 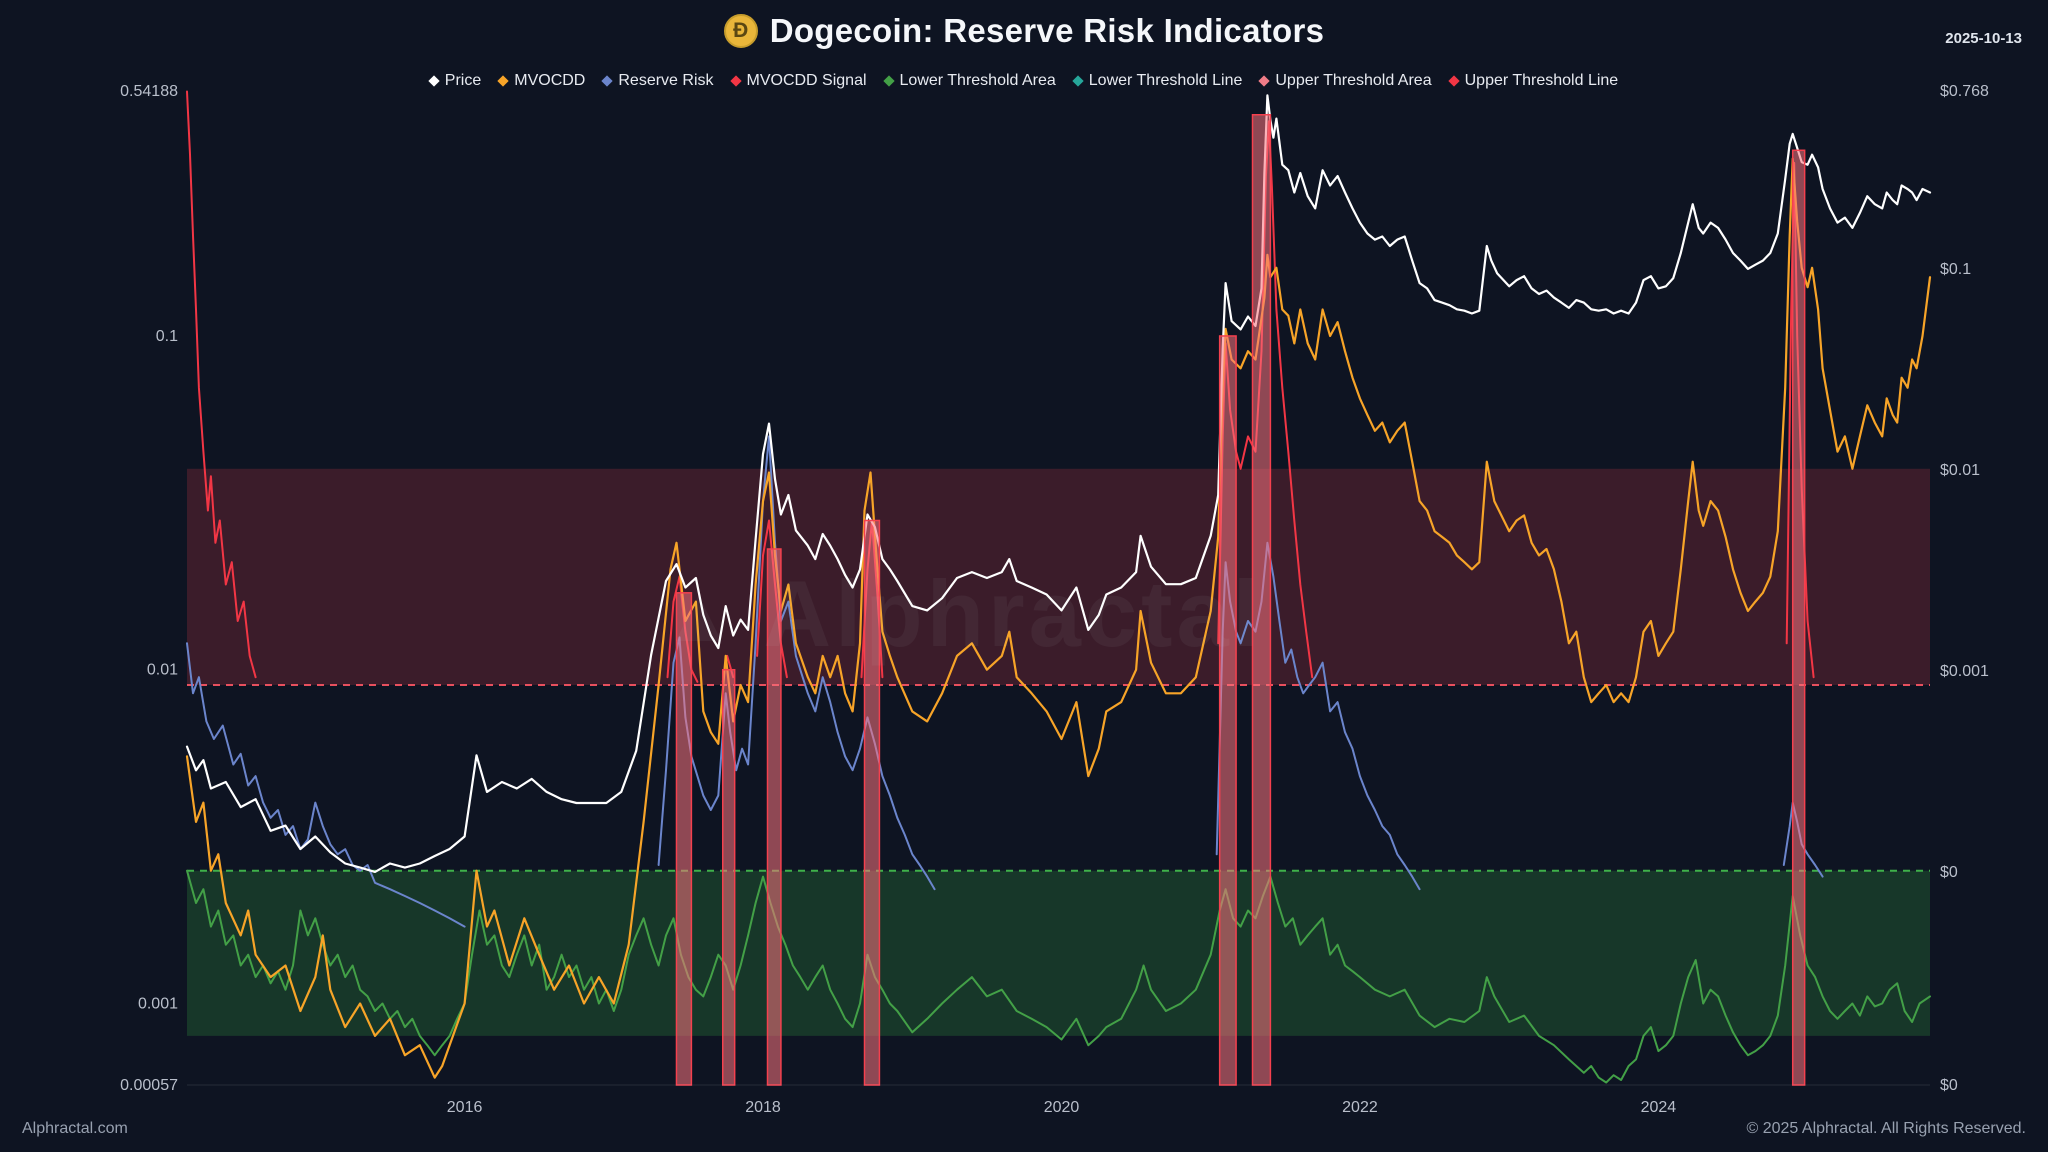 I want to click on lower-threshold-area, so click(x=1058, y=953).